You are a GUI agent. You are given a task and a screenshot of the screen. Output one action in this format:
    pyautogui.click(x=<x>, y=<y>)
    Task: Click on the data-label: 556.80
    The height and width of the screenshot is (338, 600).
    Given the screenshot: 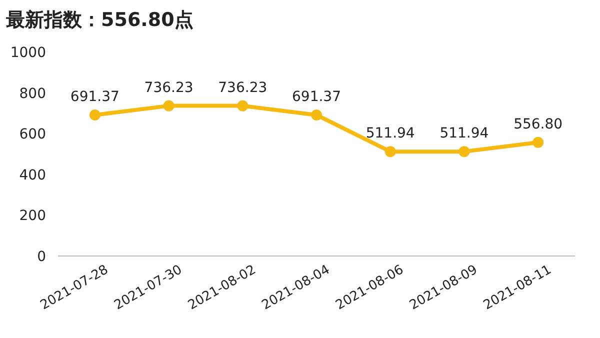 What is the action you would take?
    pyautogui.click(x=538, y=124)
    